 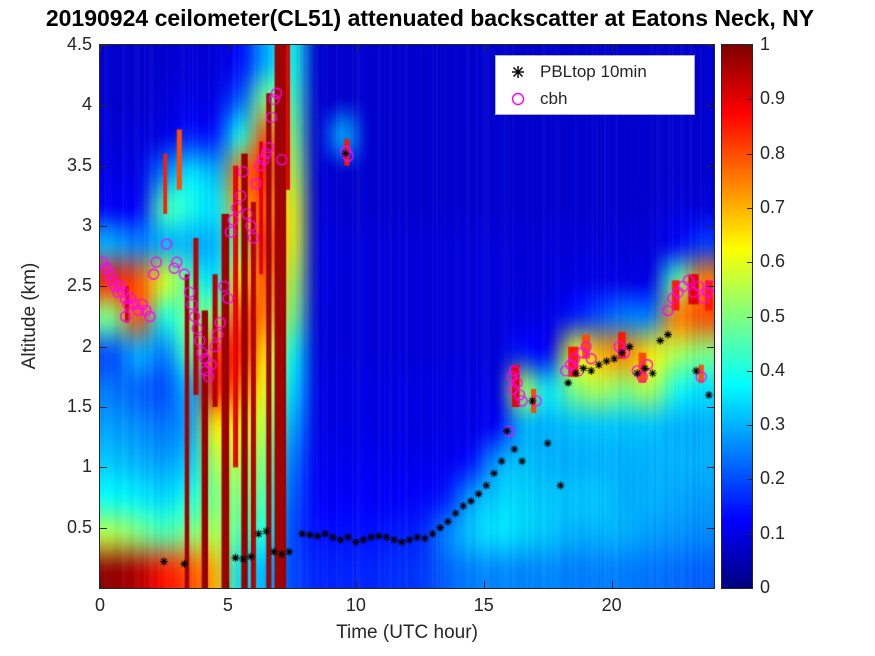 I want to click on legend-label-pbltop: PBLtop 10min, so click(x=593, y=71).